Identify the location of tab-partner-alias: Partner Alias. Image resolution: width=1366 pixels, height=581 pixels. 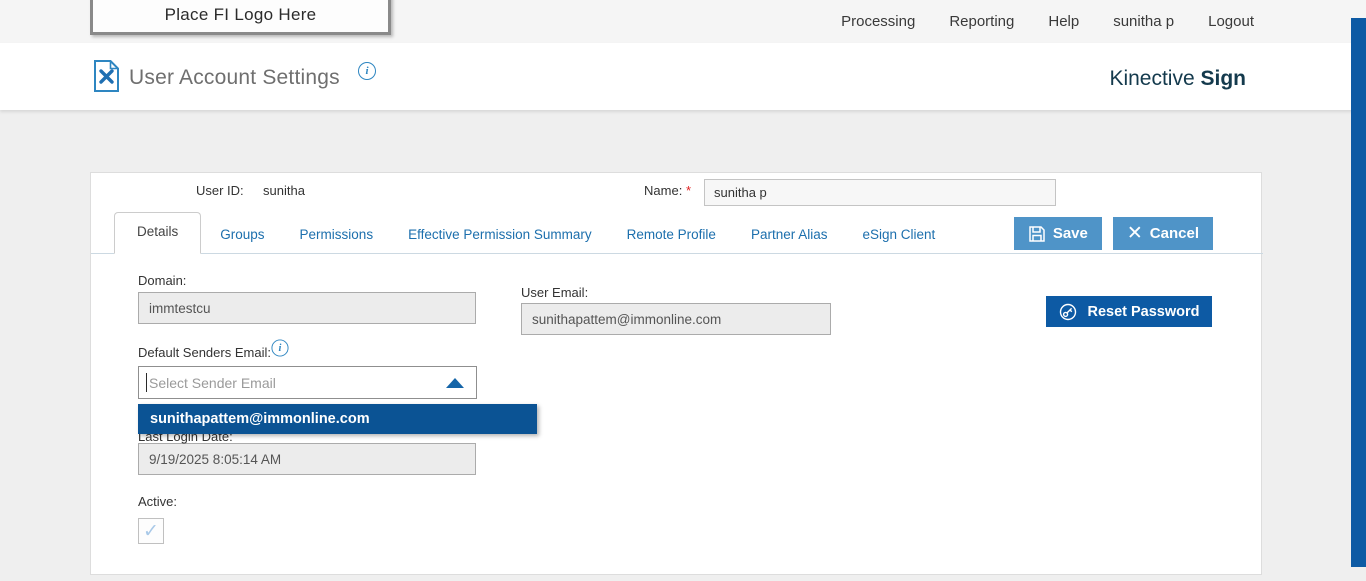
(789, 234).